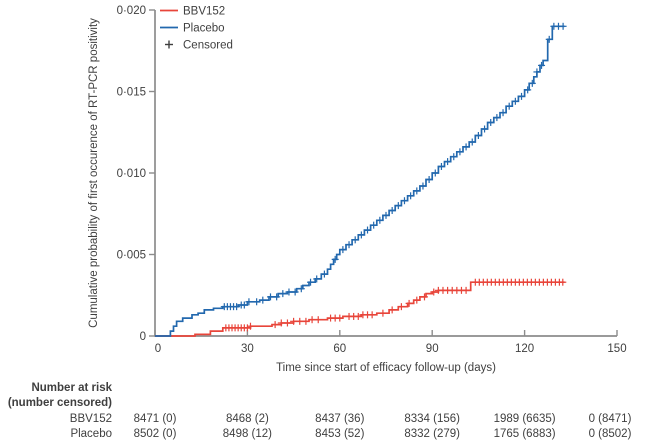 The width and height of the screenshot is (645, 441). I want to click on risk-cell: 8437 (36), so click(339, 419).